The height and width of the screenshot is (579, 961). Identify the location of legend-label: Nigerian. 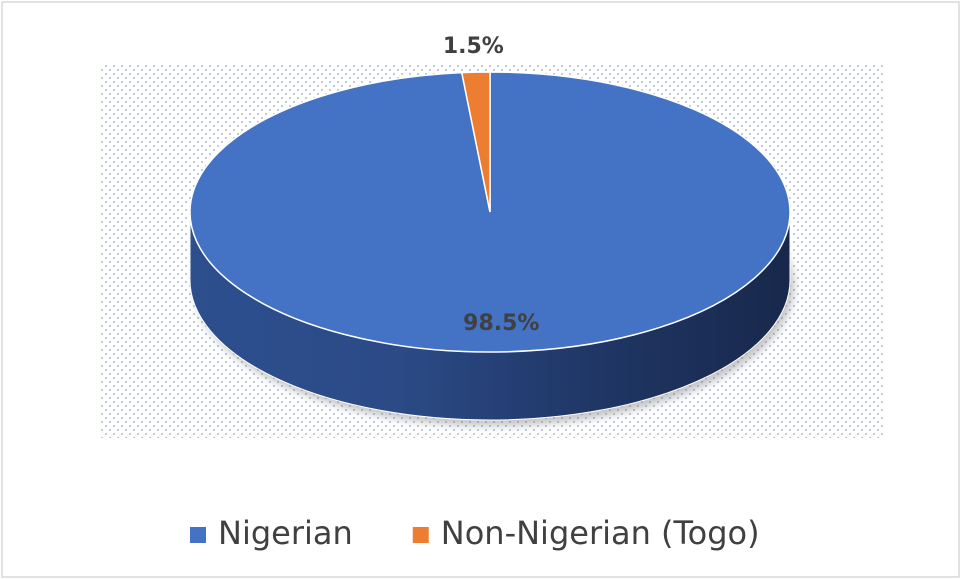
(285, 533).